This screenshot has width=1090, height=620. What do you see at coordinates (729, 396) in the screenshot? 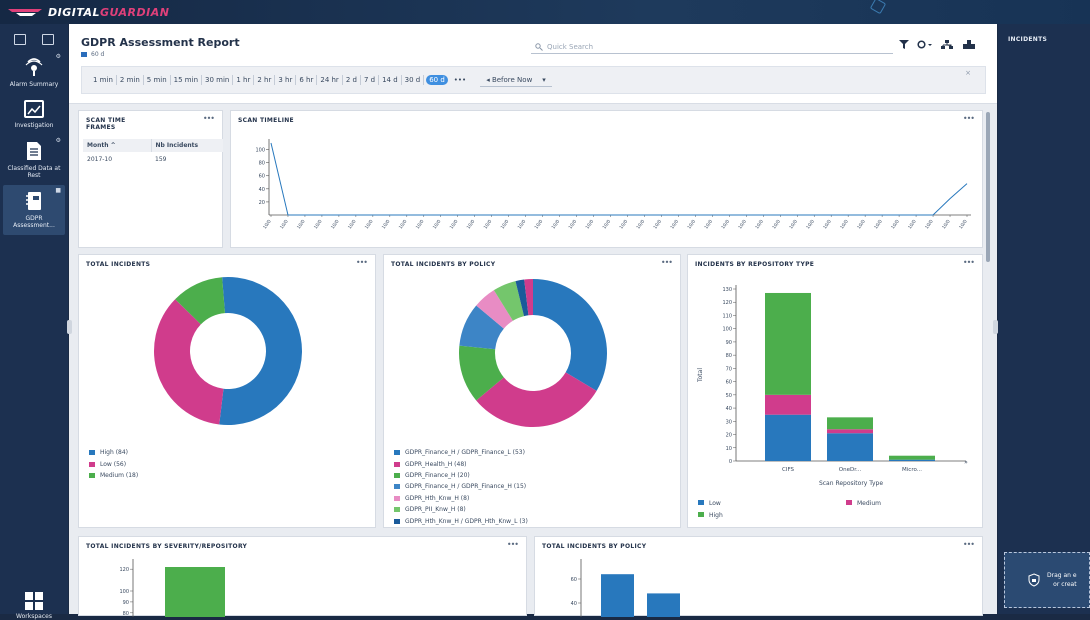
I see `y-tick-label: 50` at bounding box center [729, 396].